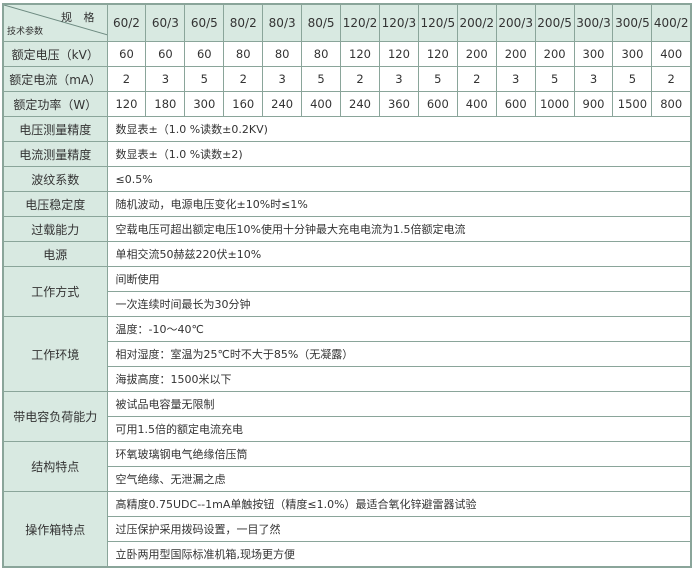 This screenshot has height=579, width=694. Describe the element at coordinates (347, 229) in the screenshot. I see `param-row: 过载能力 空载电压可超出额定电压10%使用十分钟最大充电电流为1.5倍额定电流` at that location.